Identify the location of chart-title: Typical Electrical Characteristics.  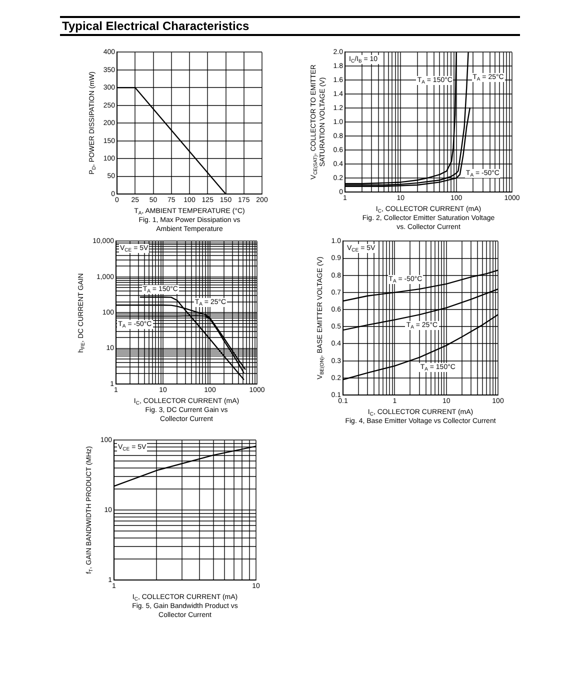
(290, 26).